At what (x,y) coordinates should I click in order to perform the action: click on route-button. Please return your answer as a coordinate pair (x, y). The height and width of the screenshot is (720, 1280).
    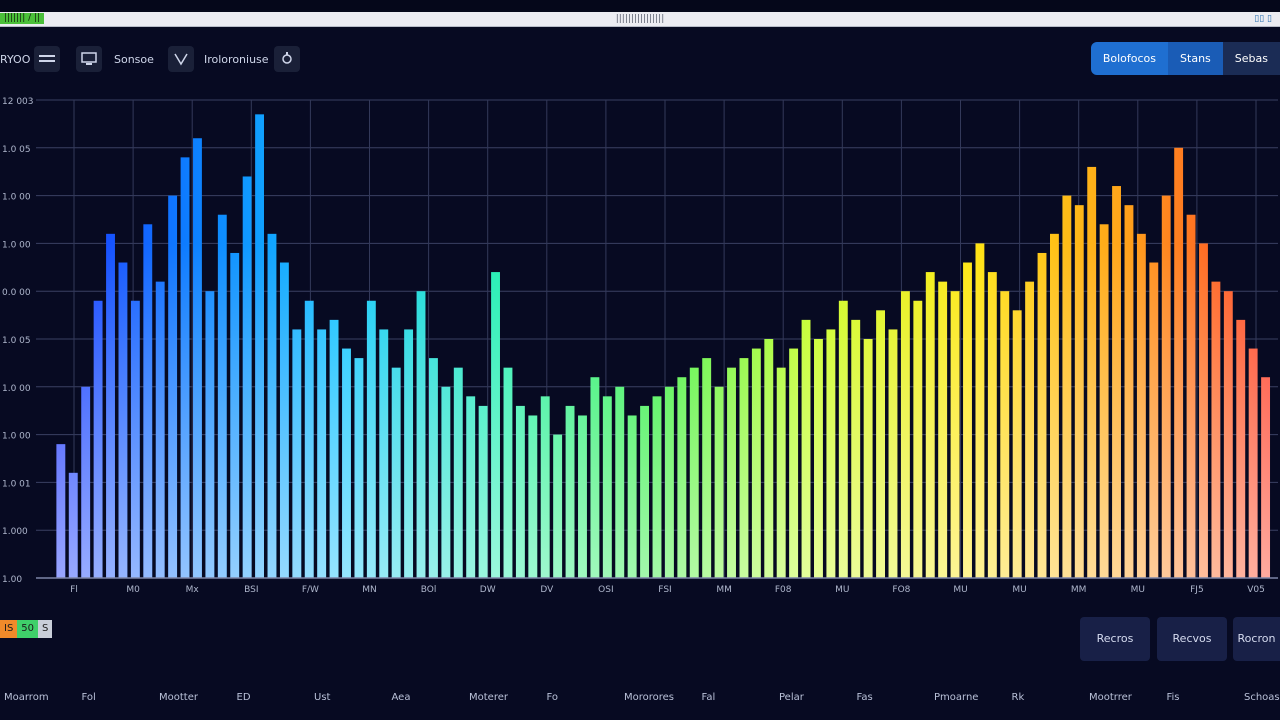
    Looking at the image, I should click on (181, 59).